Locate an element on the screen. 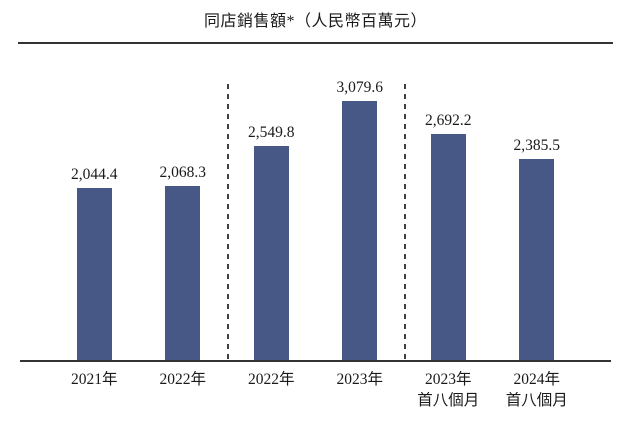  x-label: 2024年 首八個月 is located at coordinates (537, 386).